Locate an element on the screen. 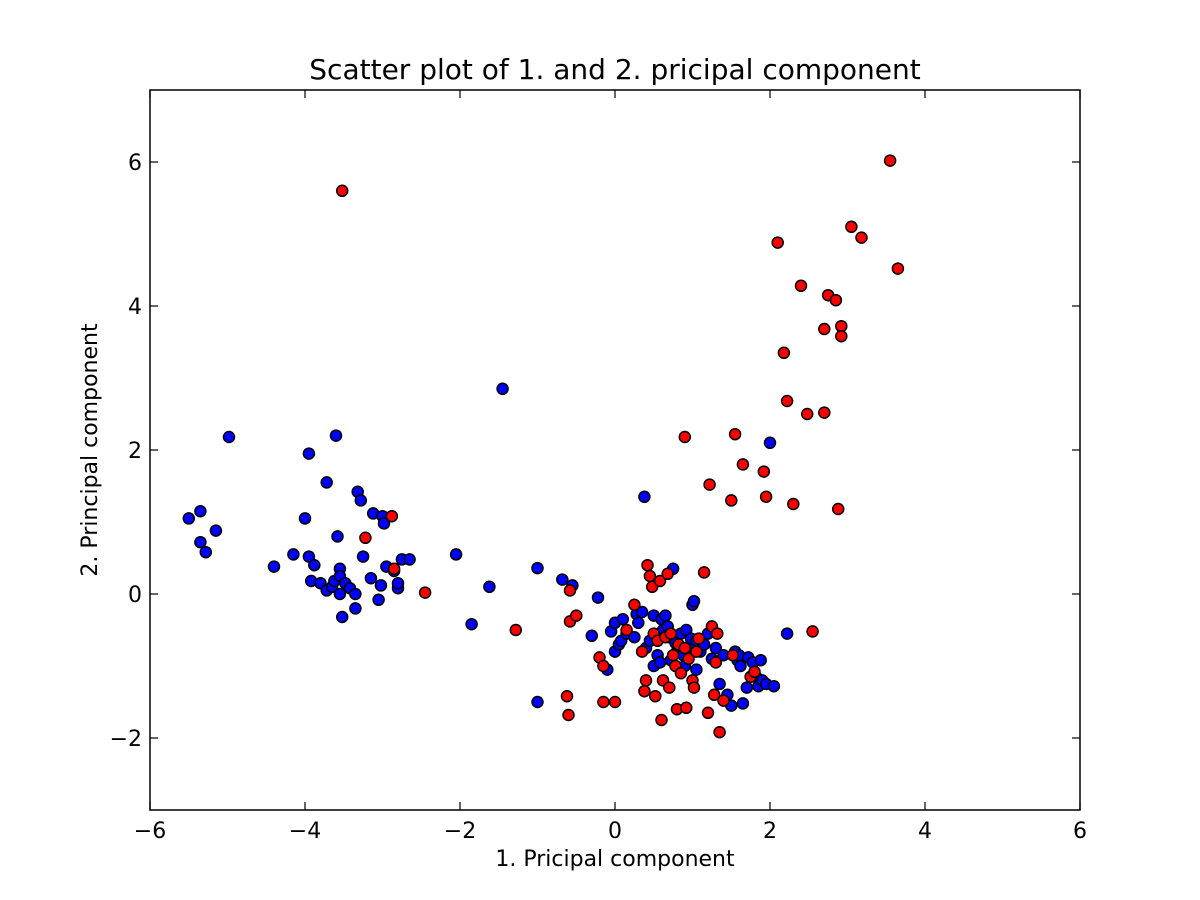 This screenshot has width=1200, height=900. y-tick-label: 0 is located at coordinates (135, 595).